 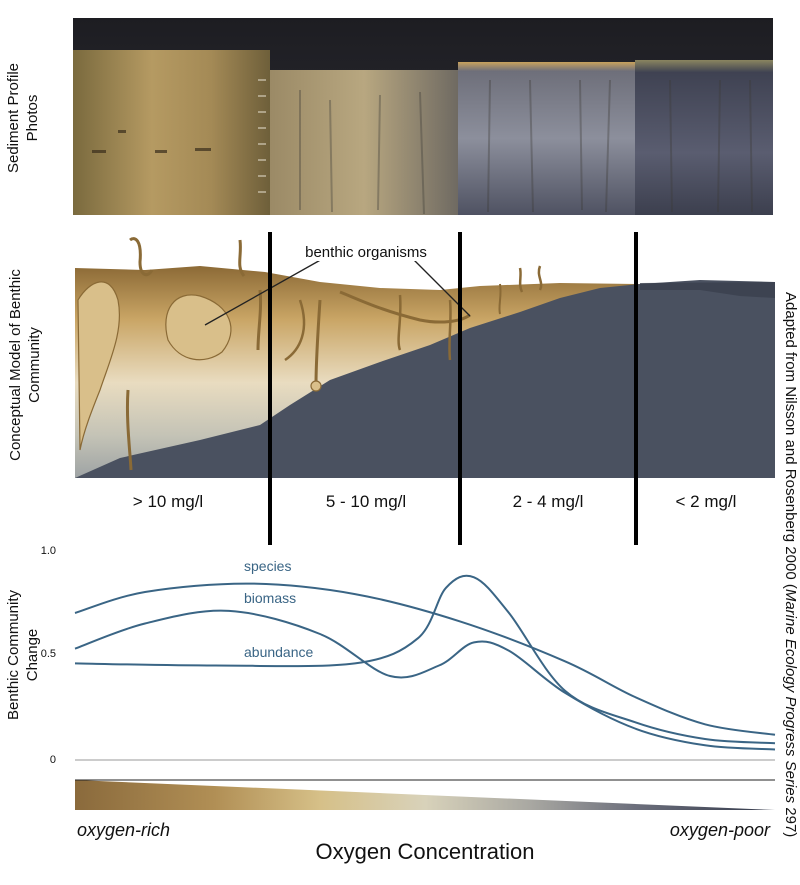 What do you see at coordinates (151, 141) in the screenshot?
I see `photo-burrows` at bounding box center [151, 141].